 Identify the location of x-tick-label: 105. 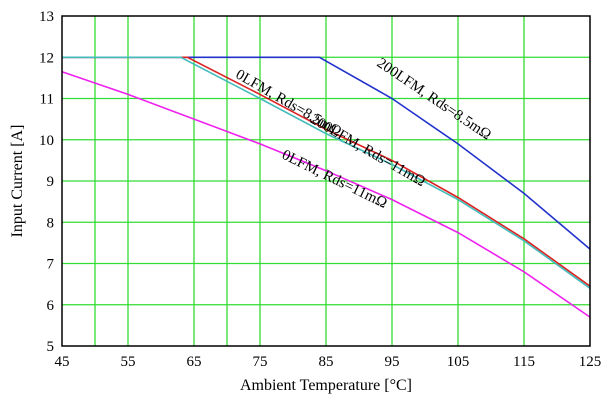
(458, 362).